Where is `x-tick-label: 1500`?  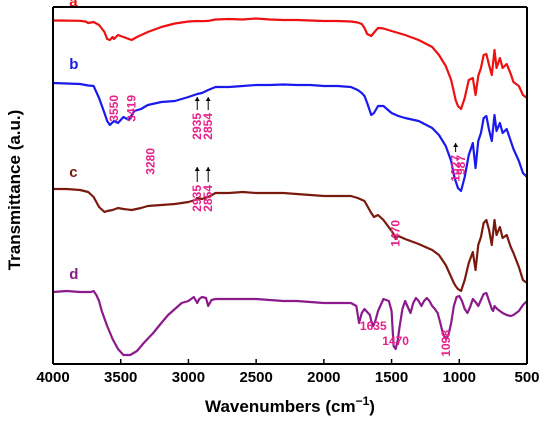
x-tick-label: 1500 is located at coordinates (391, 377).